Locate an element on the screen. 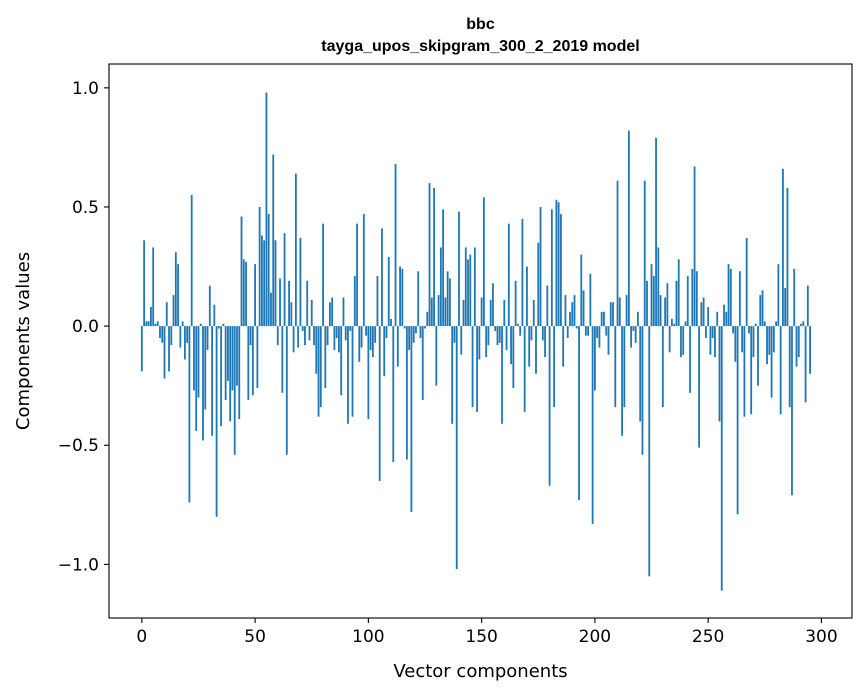 This screenshot has width=867, height=696. x-axis-label: Vector components is located at coordinates (480, 671).